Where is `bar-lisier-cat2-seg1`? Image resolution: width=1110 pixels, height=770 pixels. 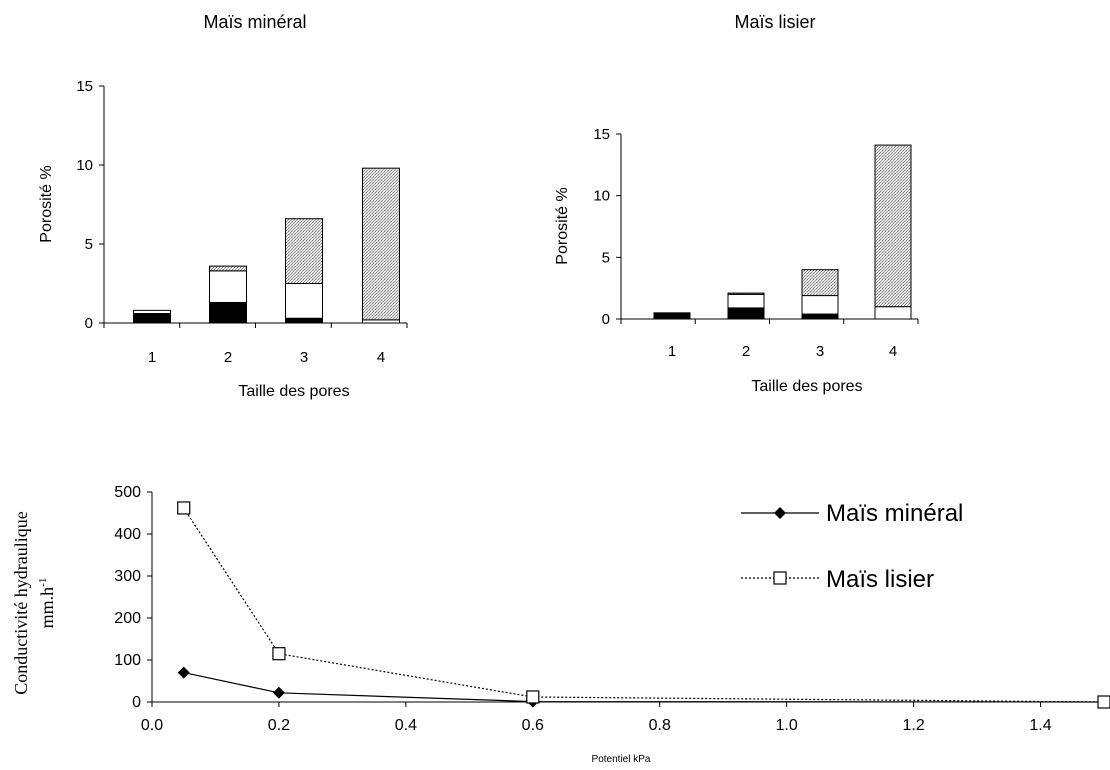 bar-lisier-cat2-seg1 is located at coordinates (746, 313).